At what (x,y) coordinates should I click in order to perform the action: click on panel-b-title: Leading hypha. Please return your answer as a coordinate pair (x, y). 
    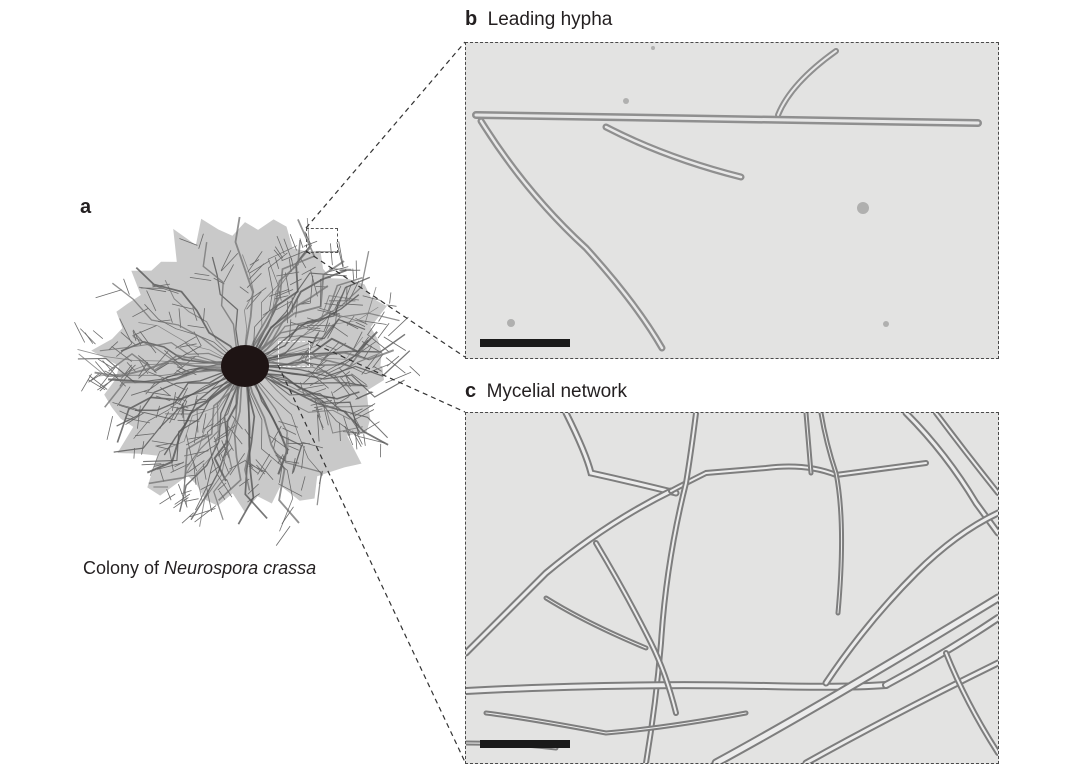
    Looking at the image, I should click on (550, 19).